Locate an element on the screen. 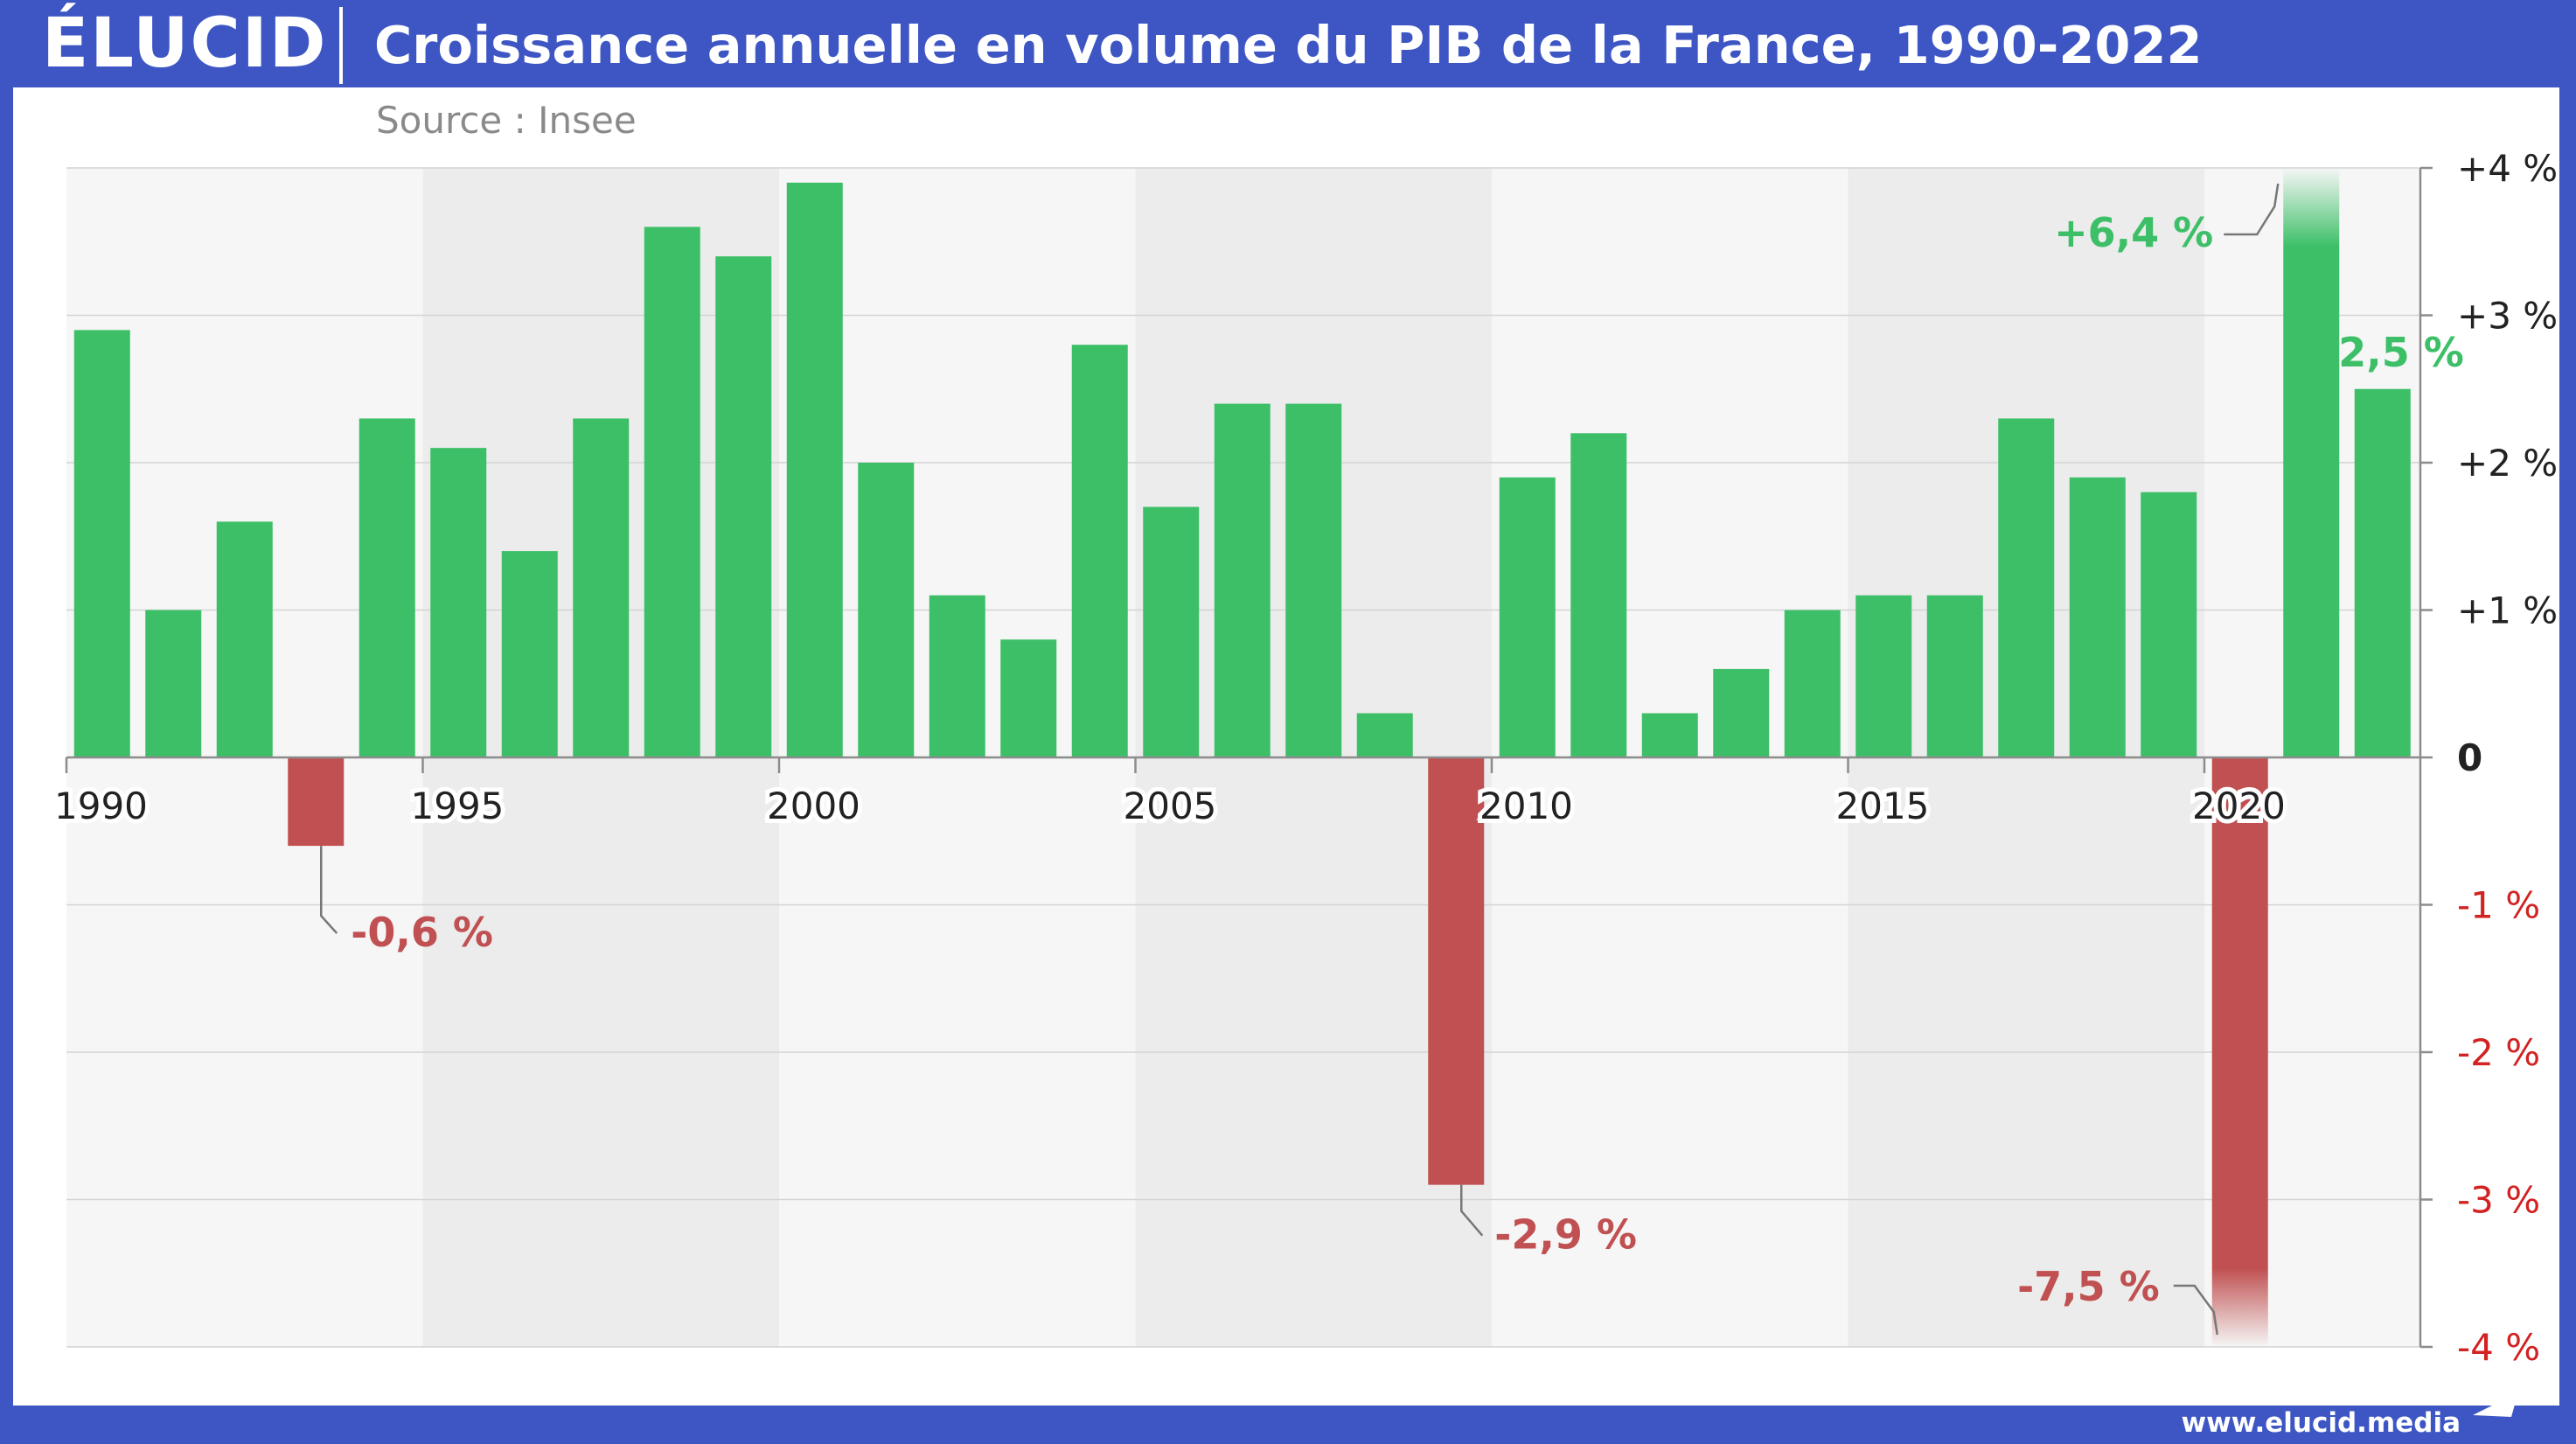  y-tick-label: +1 % is located at coordinates (2507, 610).